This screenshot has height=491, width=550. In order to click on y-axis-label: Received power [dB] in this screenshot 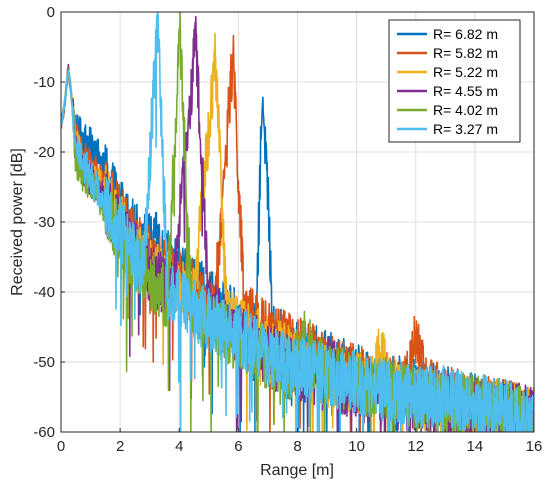, I will do `click(17, 222)`.